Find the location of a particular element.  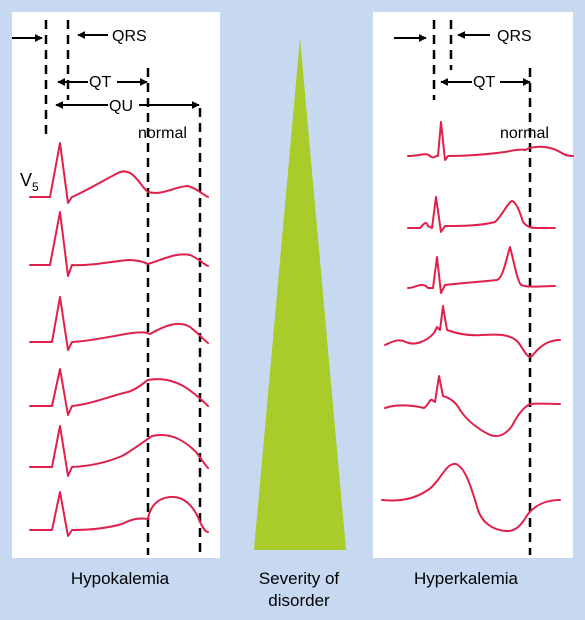

qrs-label-right: QRS is located at coordinates (514, 36).